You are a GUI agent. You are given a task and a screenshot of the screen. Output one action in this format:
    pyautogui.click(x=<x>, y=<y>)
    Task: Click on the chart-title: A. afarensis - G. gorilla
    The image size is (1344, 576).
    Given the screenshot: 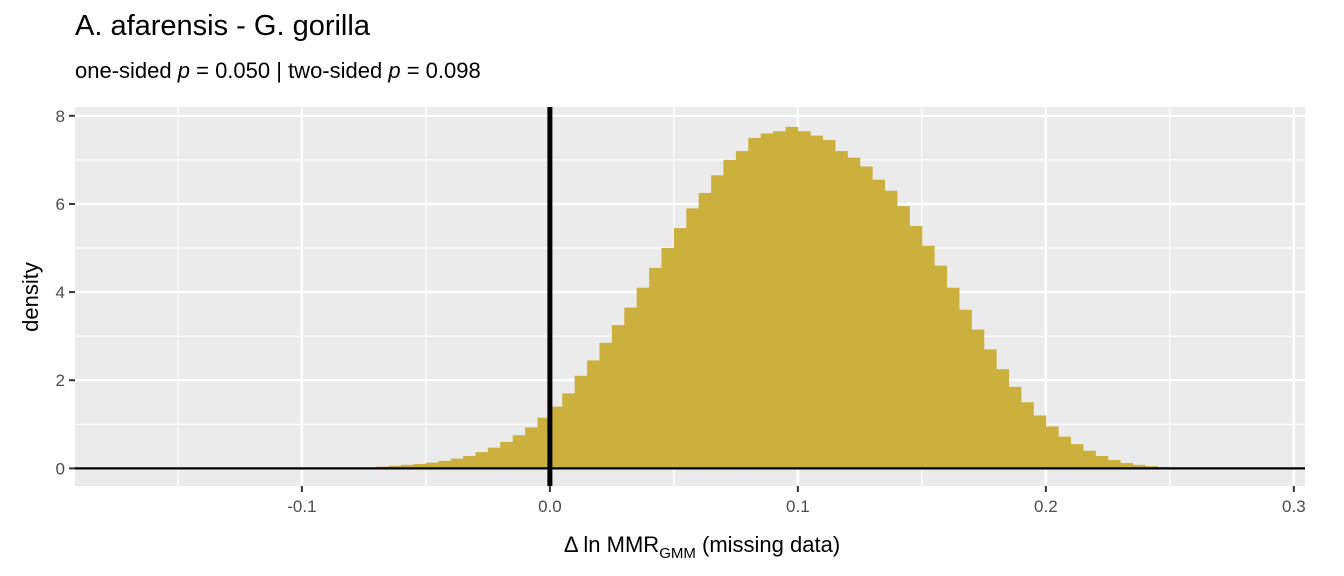 What is the action you would take?
    pyautogui.click(x=222, y=26)
    